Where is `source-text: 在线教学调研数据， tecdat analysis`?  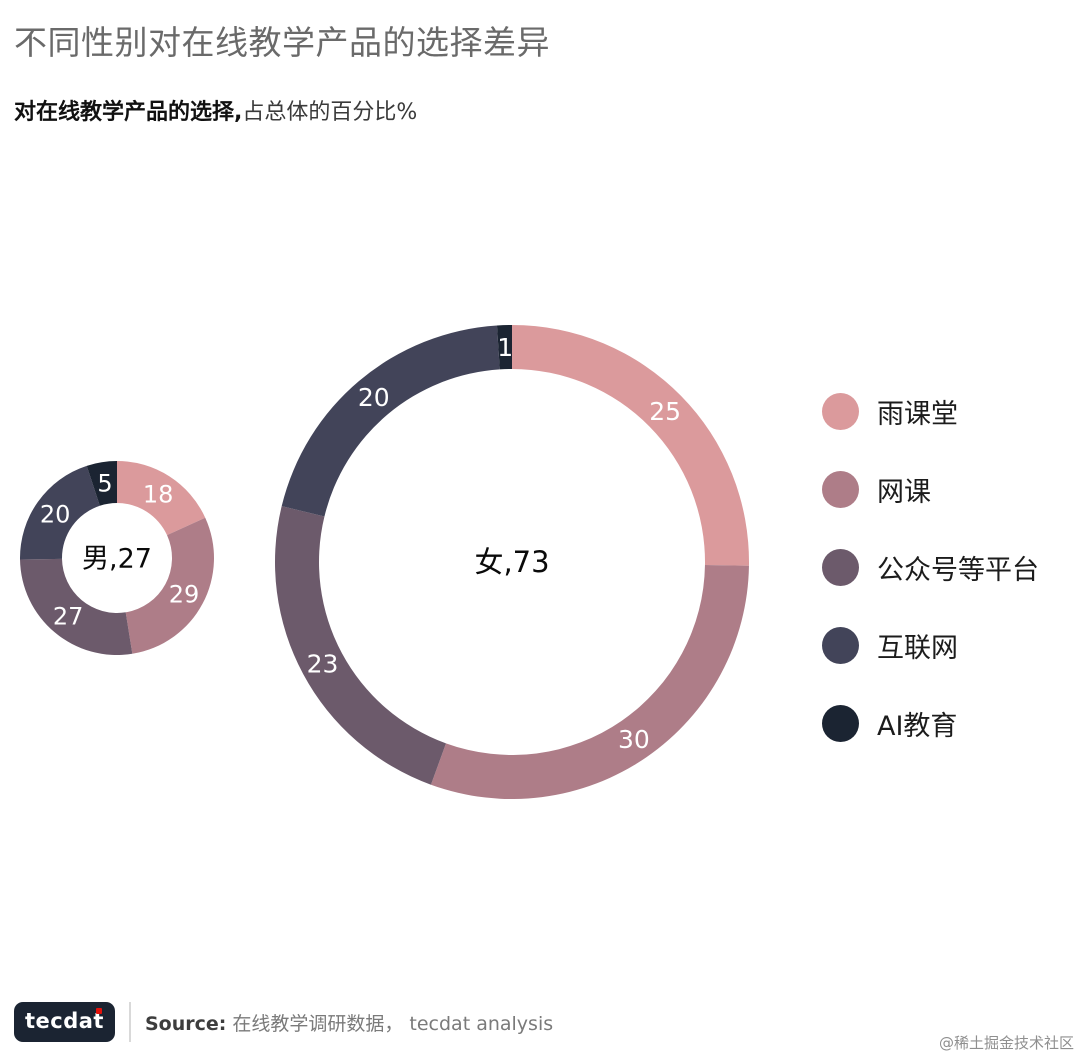
source-text: 在线教学调研数据， tecdat analysis is located at coordinates (393, 1023).